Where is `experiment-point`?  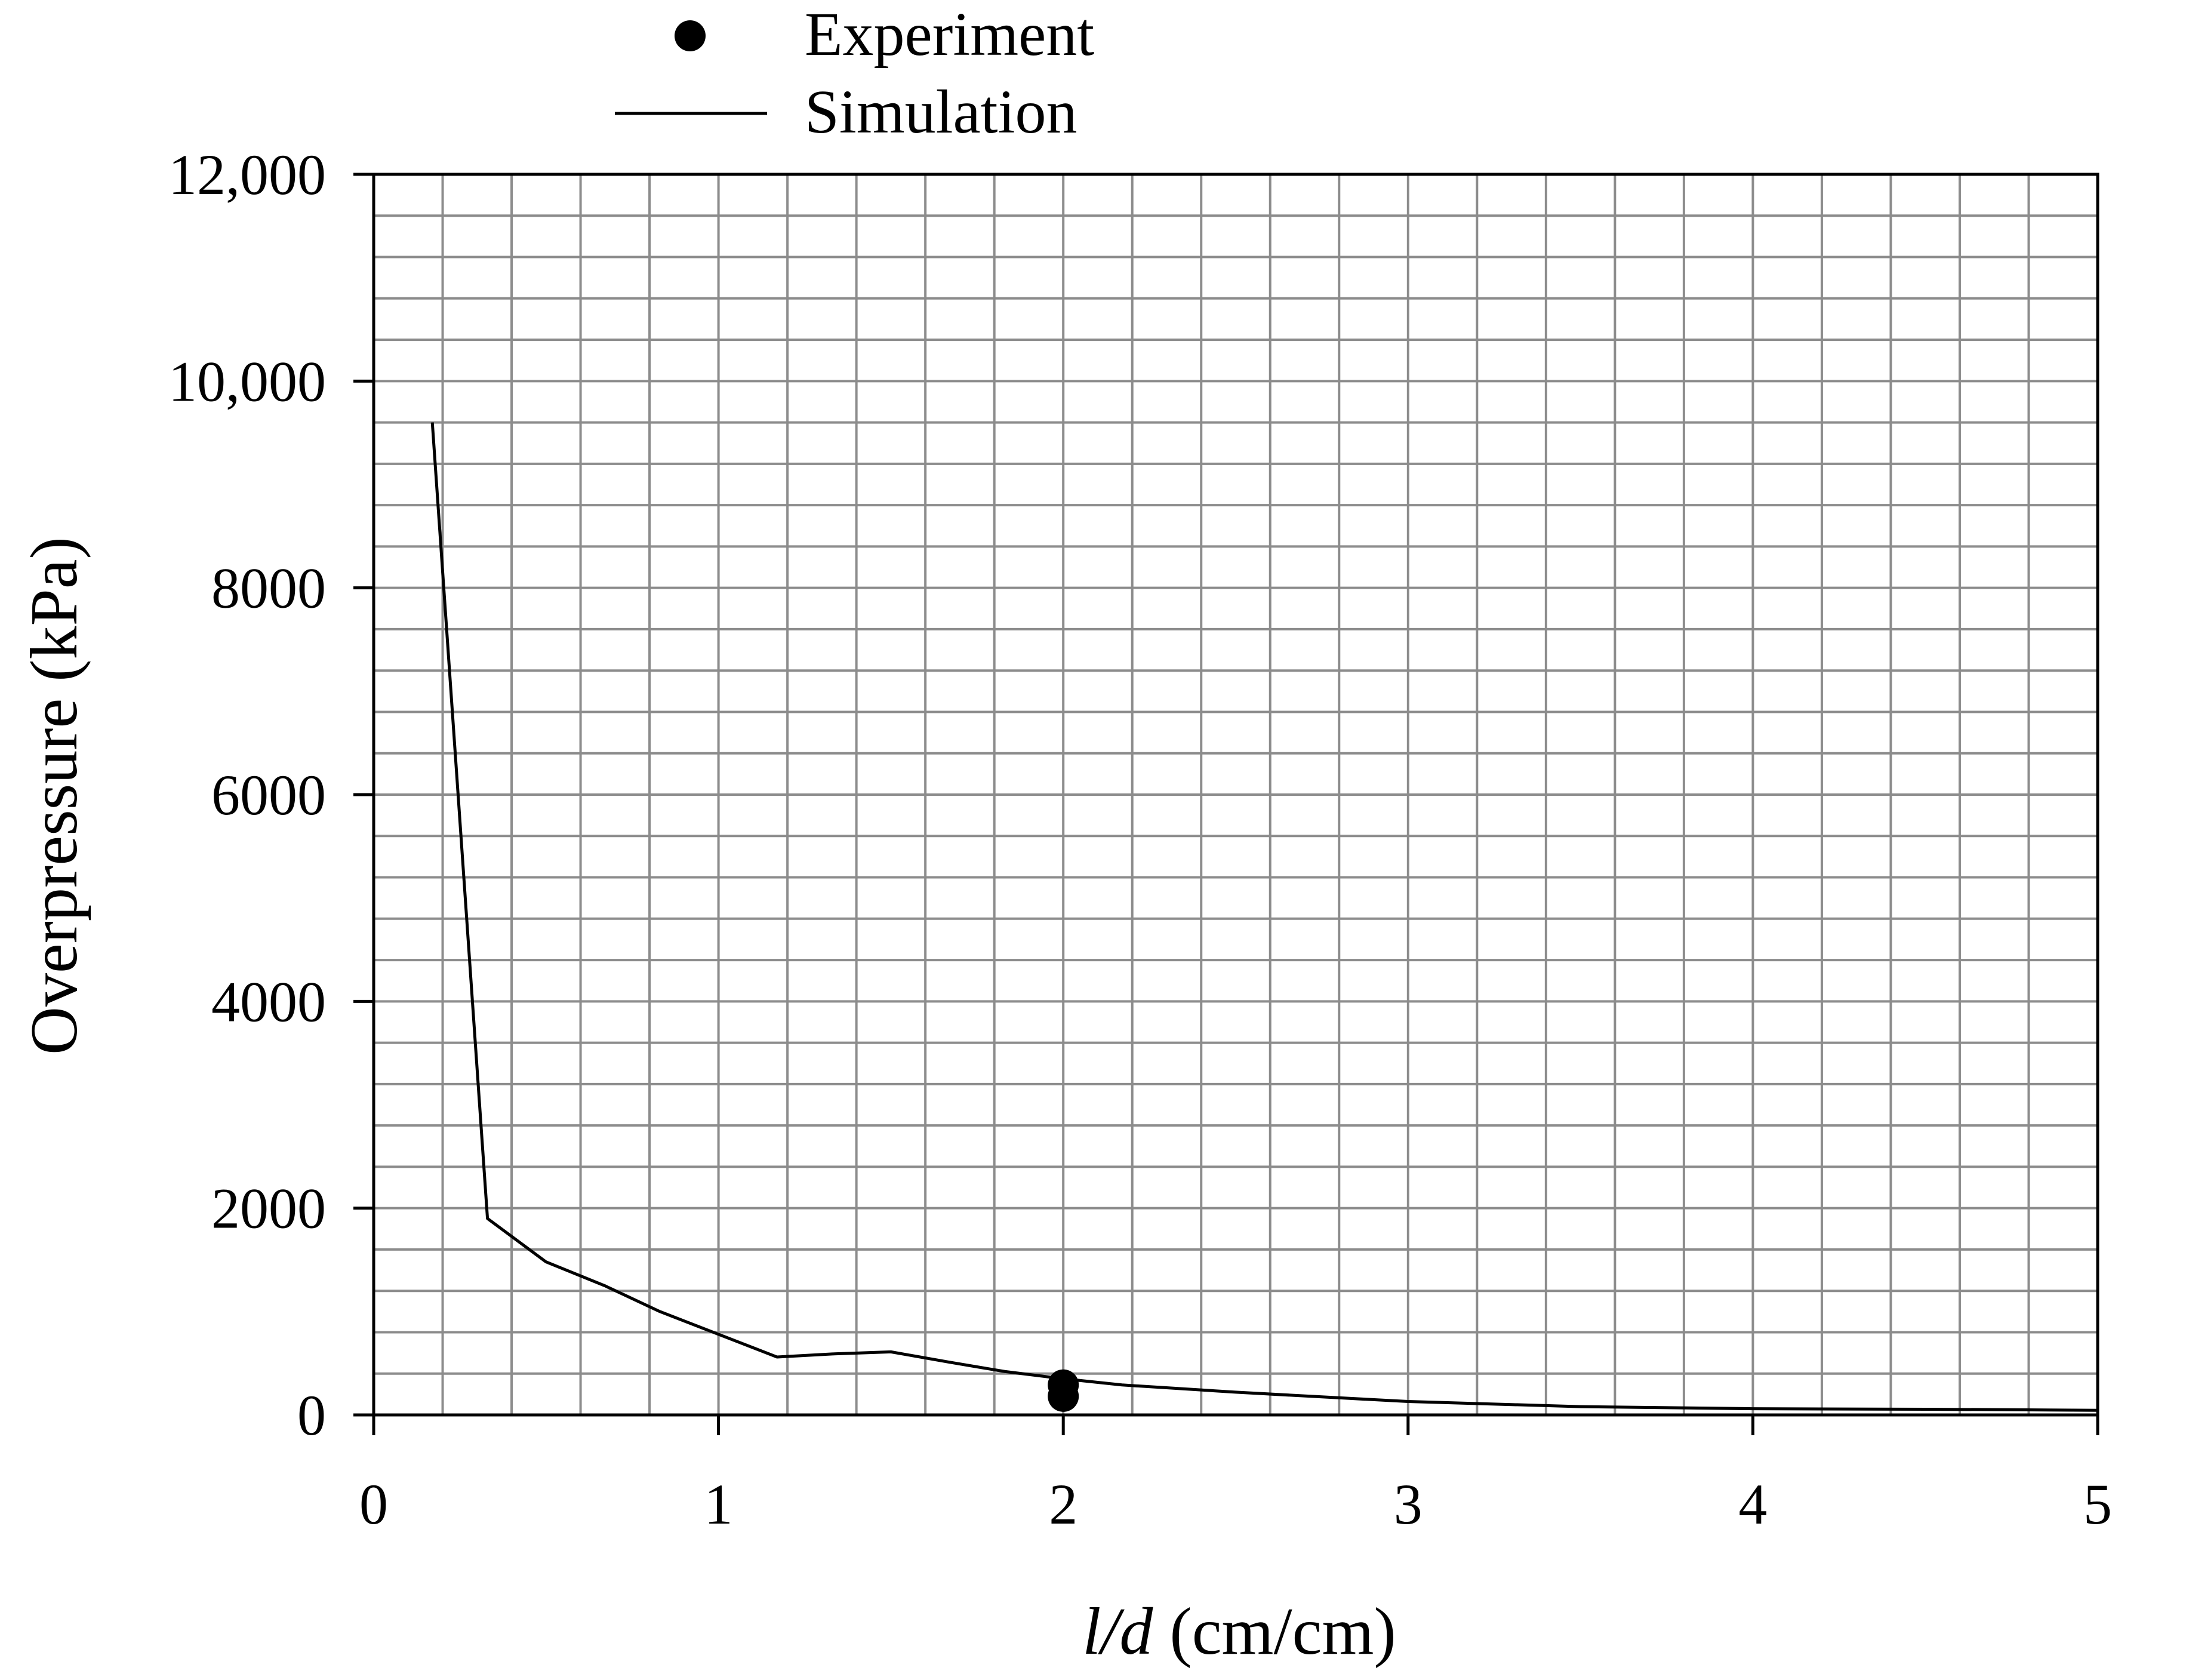 experiment-point is located at coordinates (1063, 1396).